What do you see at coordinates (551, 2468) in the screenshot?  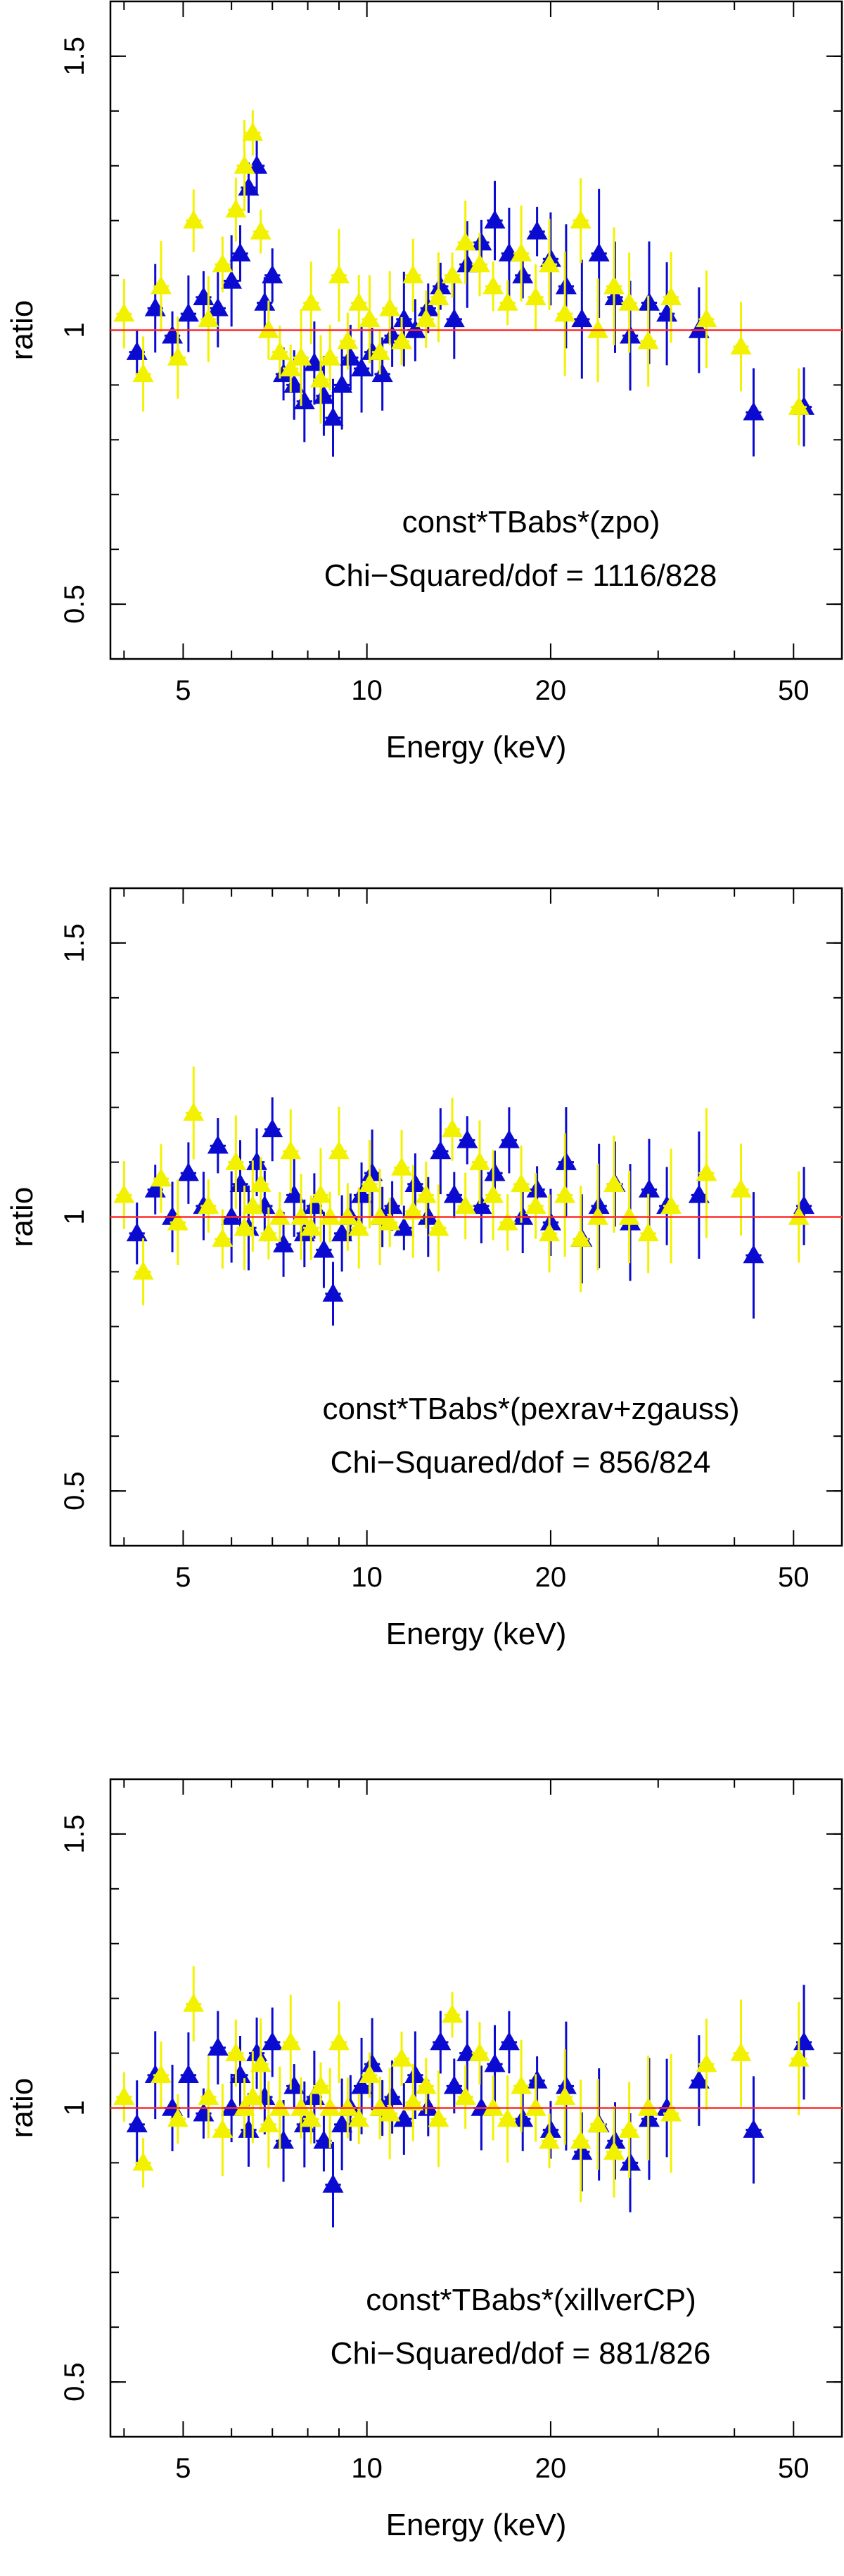 I see `x-tick-label: 20` at bounding box center [551, 2468].